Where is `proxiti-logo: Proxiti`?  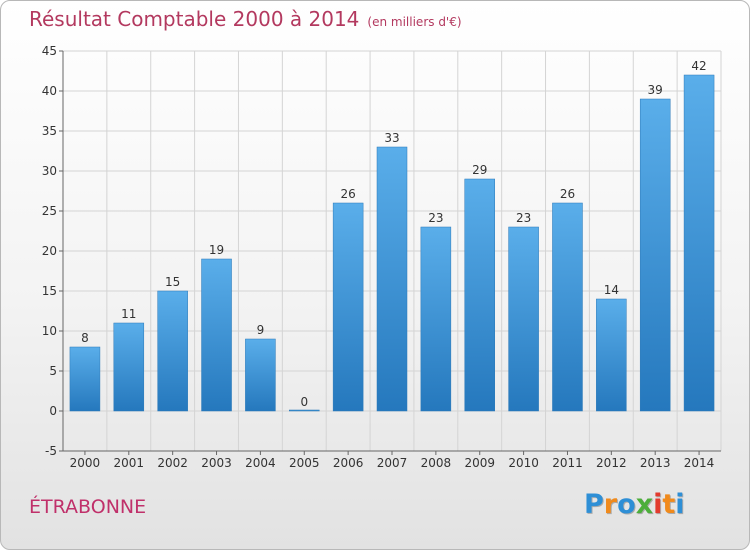 proxiti-logo: Proxiti is located at coordinates (634, 504).